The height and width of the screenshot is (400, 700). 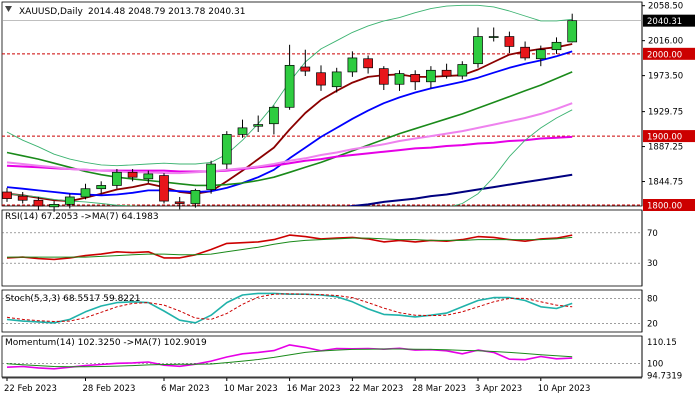 I want to click on price-tick-label: 1887.25, so click(x=665, y=148).